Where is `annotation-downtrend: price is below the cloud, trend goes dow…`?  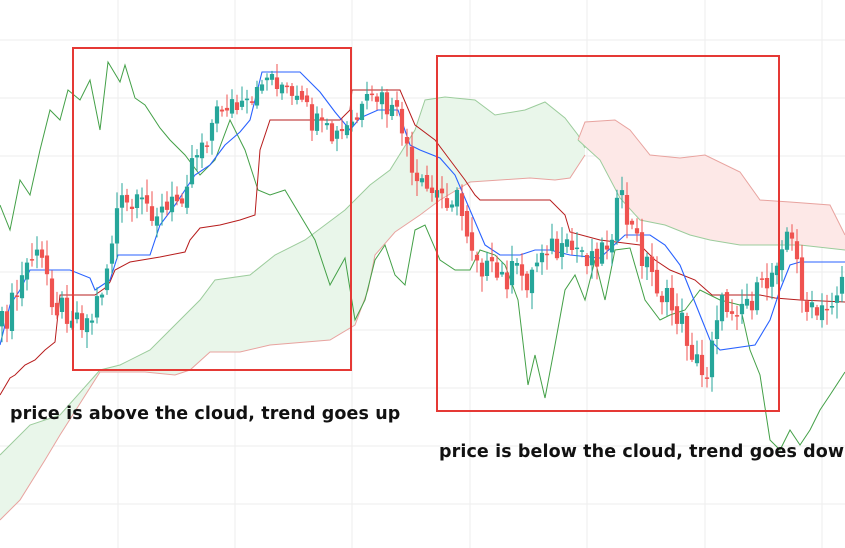
annotation-downtrend: price is below the cloud, trend goes dow… is located at coordinates (642, 452).